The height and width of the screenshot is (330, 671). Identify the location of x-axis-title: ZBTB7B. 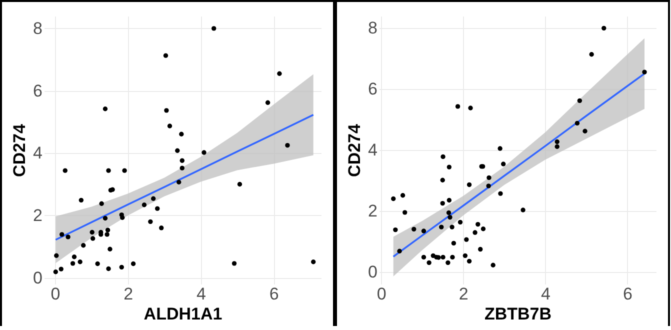
(518, 314).